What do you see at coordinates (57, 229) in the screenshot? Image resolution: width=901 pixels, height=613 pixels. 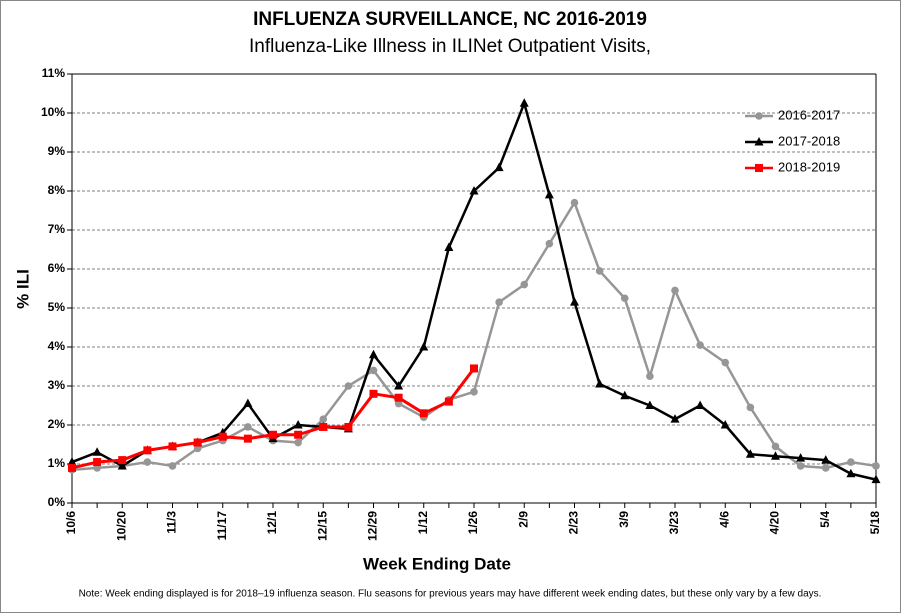 I see `y-tick-label: 7%` at bounding box center [57, 229].